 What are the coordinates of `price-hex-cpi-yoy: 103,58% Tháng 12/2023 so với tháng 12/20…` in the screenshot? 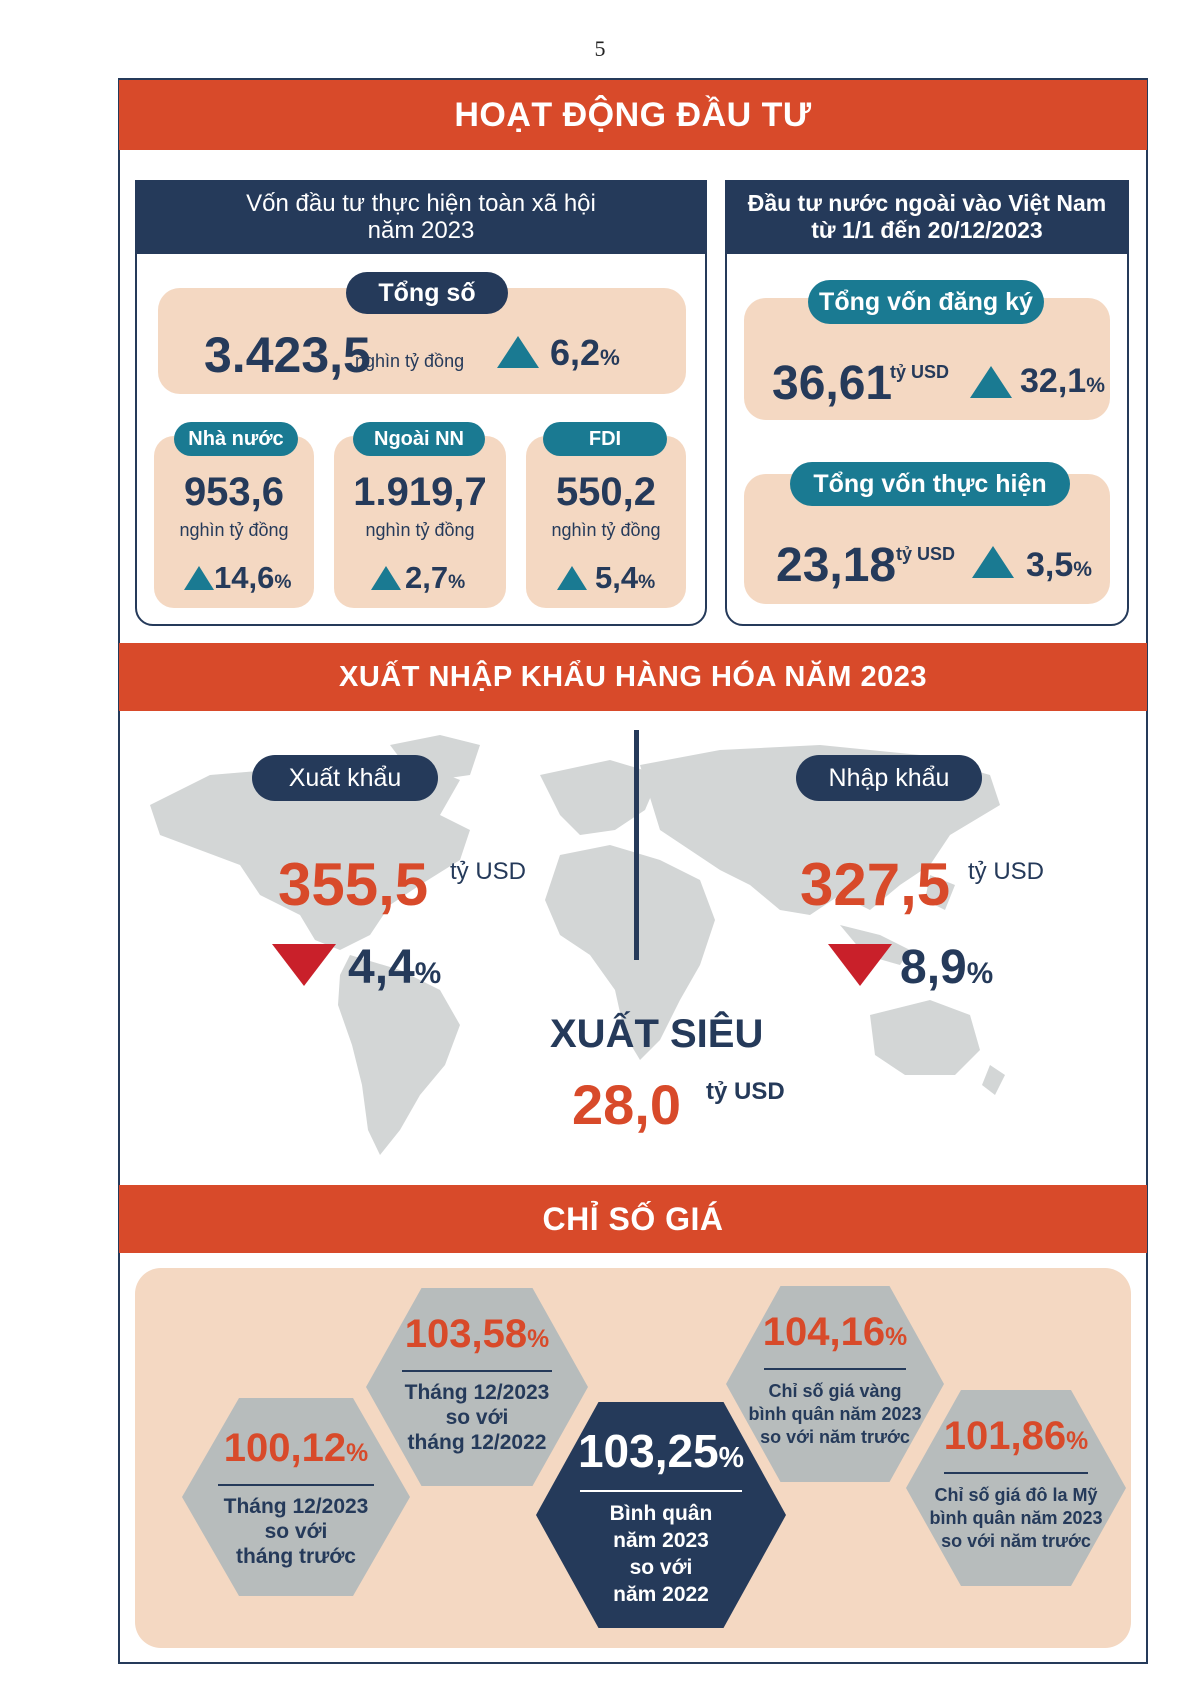 It's located at (477, 1387).